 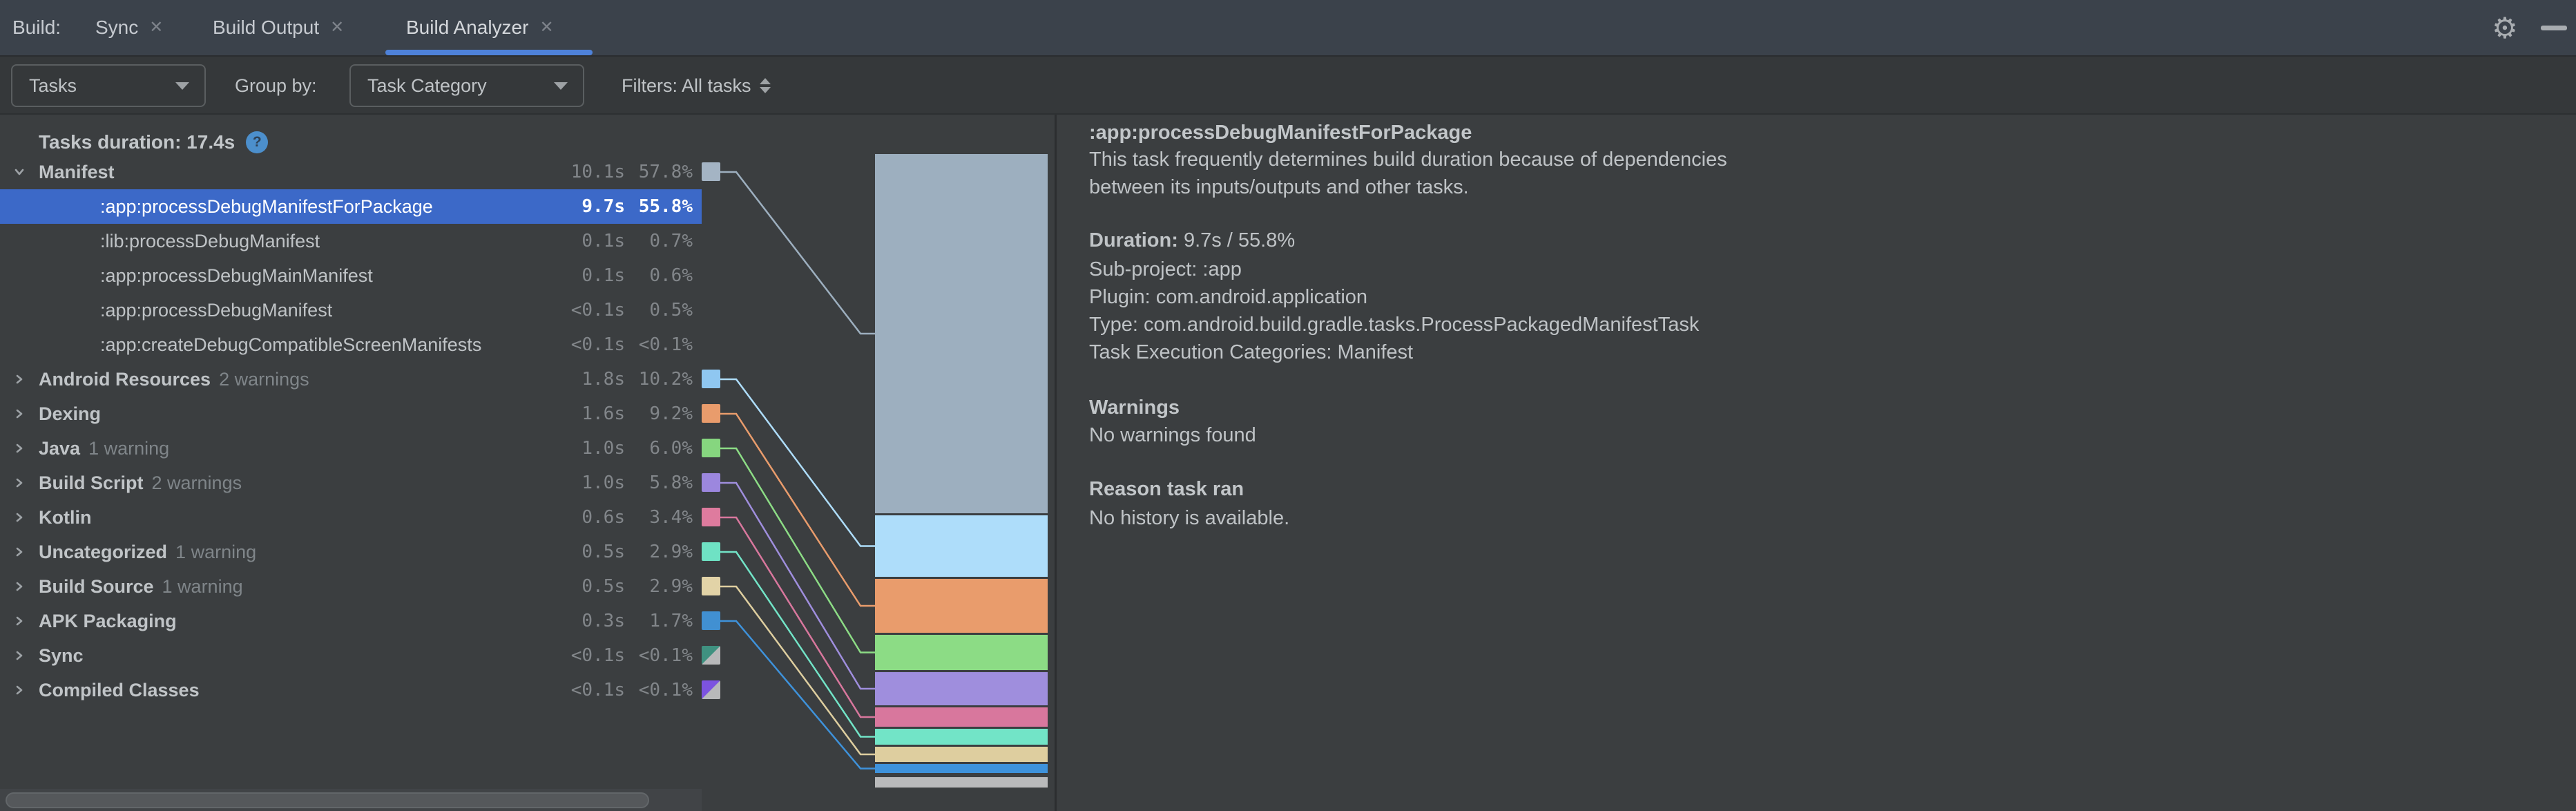 What do you see at coordinates (77, 171) in the screenshot?
I see `task-label: Manifest` at bounding box center [77, 171].